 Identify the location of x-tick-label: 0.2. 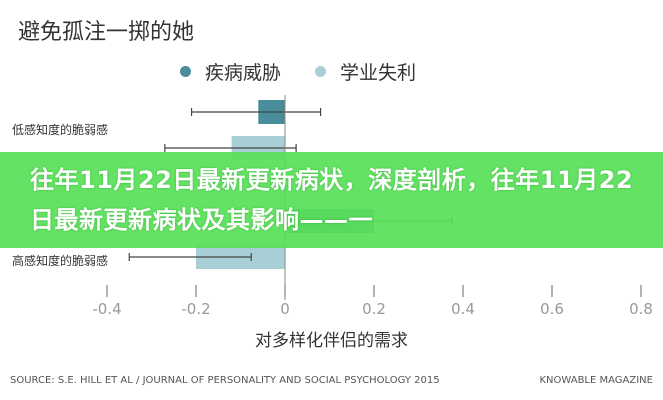
(374, 309).